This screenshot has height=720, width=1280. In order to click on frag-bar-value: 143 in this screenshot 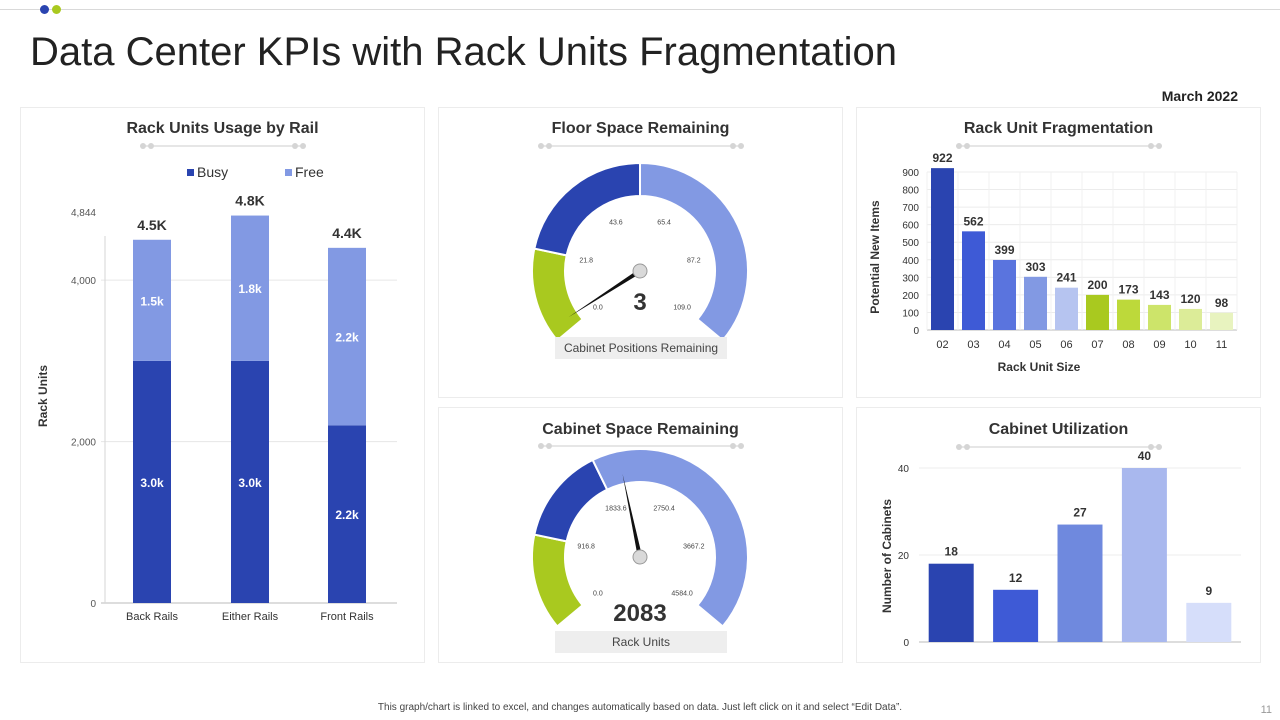, I will do `click(1159, 295)`.